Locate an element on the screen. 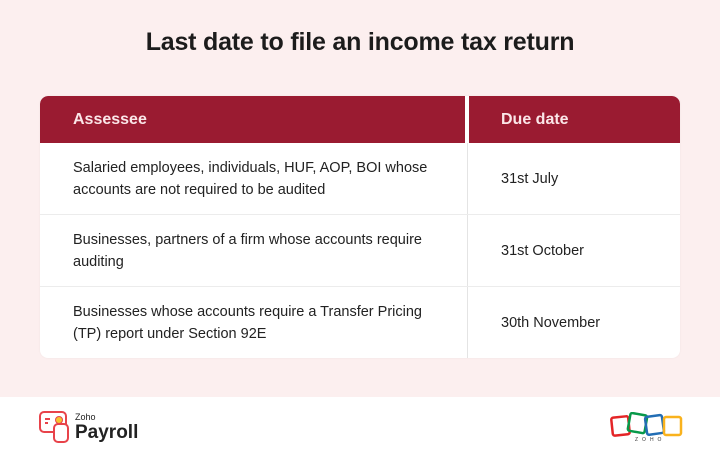  column-header-due-date: Due date is located at coordinates (574, 119).